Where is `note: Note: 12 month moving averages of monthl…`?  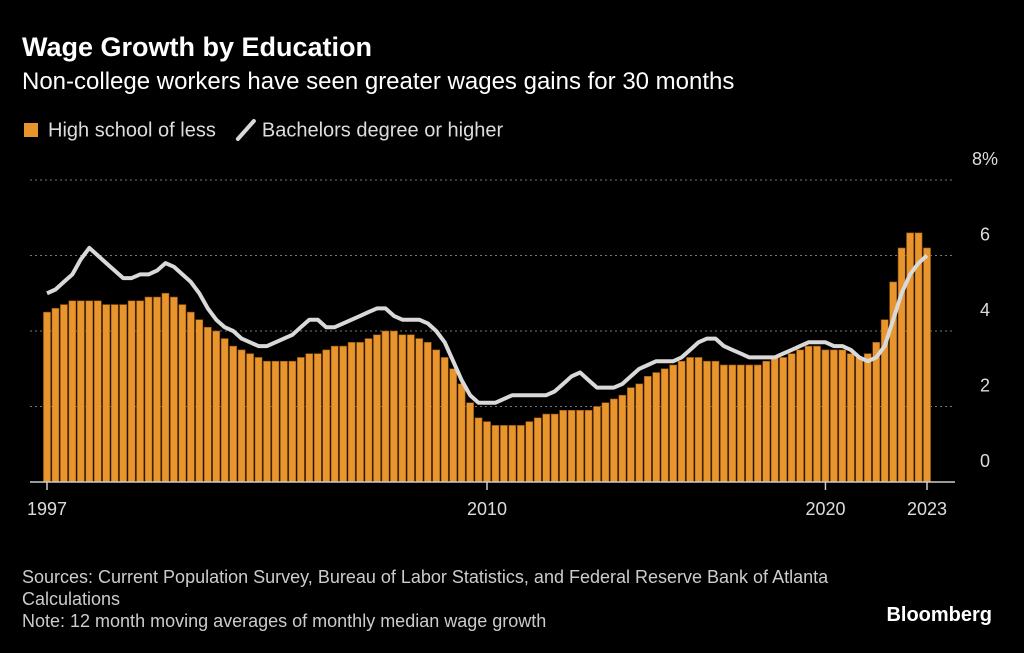
note: Note: 12 month moving averages of monthl… is located at coordinates (284, 621).